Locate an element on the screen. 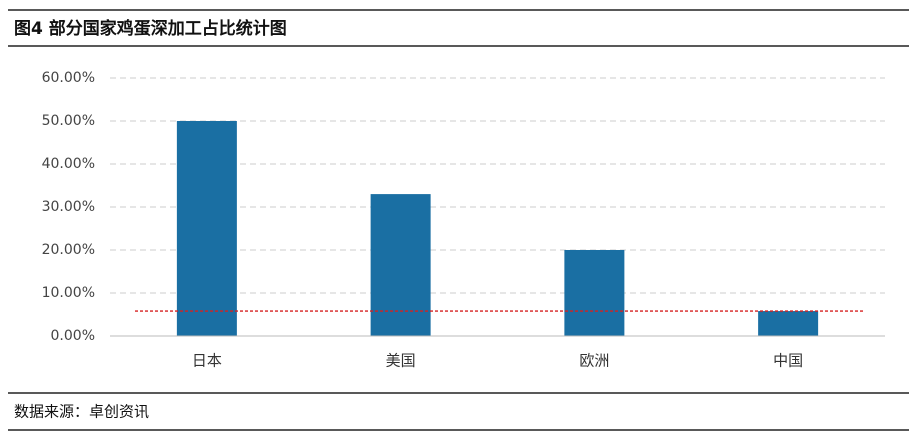  y-tick-label: 40.00% is located at coordinates (68, 164).